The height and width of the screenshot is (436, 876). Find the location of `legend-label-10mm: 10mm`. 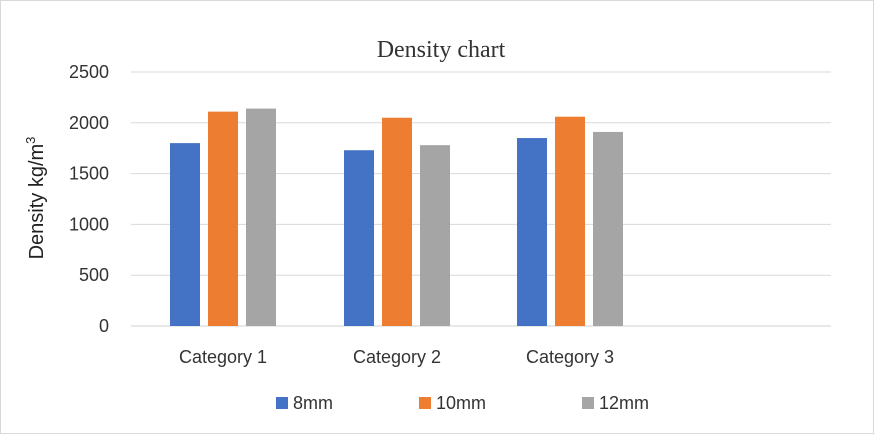

legend-label-10mm: 10mm is located at coordinates (461, 403).